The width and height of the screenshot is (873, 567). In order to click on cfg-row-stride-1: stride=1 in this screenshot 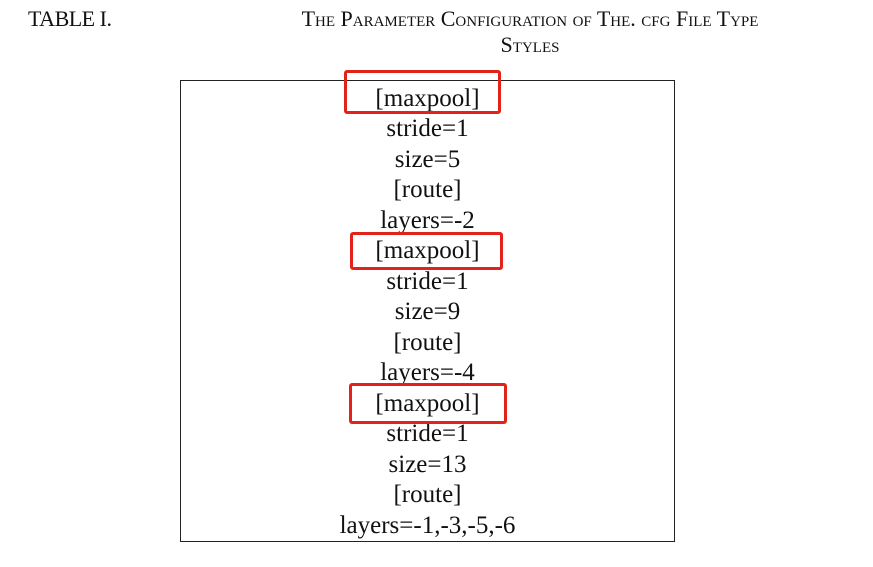, I will do `click(427, 128)`.